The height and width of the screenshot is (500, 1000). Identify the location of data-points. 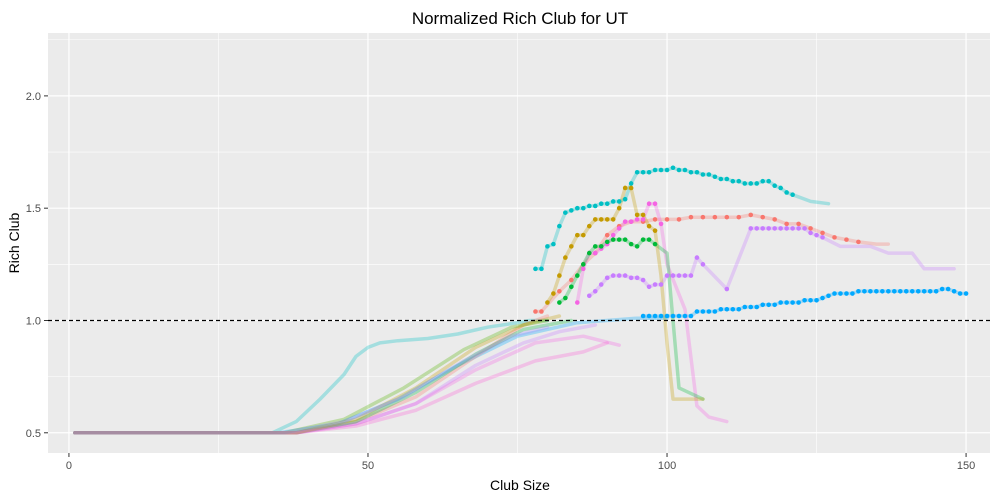
(751, 242).